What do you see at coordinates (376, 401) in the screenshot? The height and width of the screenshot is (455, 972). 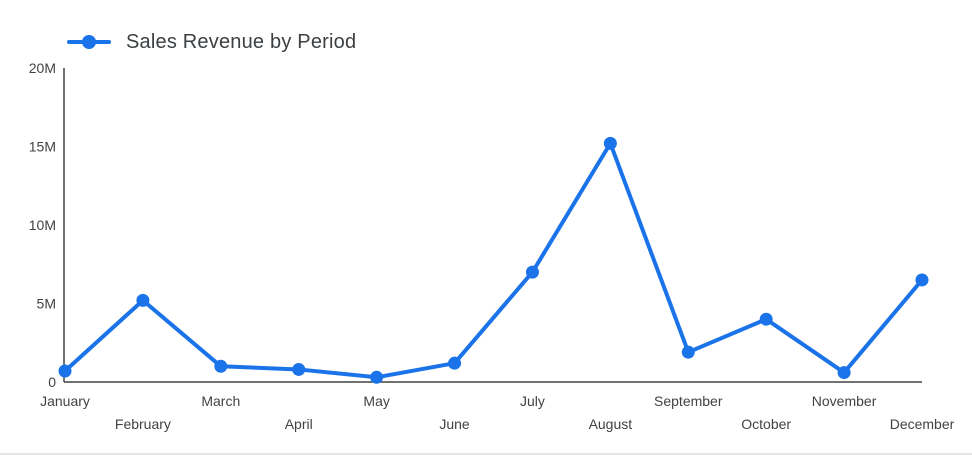 I see `x-tick-label: May` at bounding box center [376, 401].